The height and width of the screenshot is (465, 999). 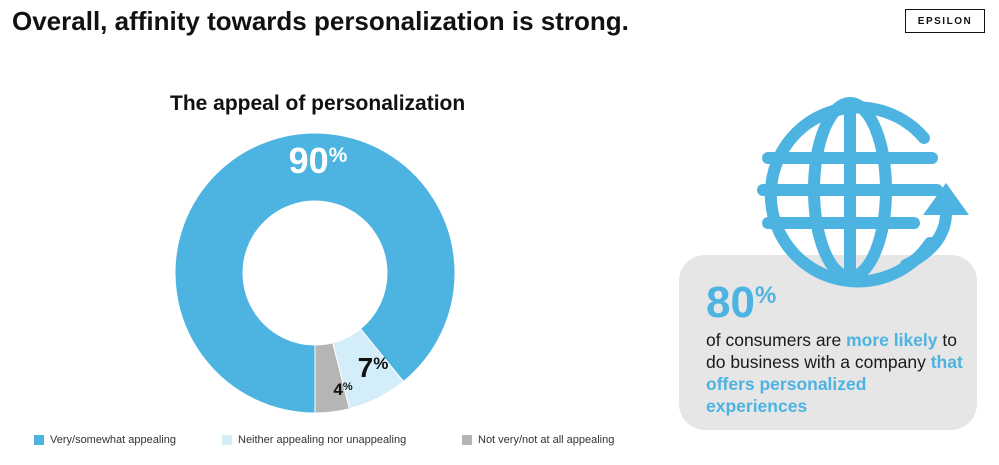 I want to click on stat-text-part: of consumers are, so click(x=776, y=340).